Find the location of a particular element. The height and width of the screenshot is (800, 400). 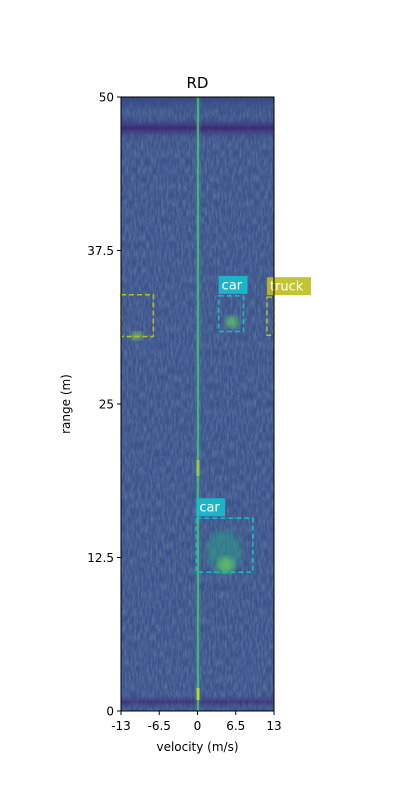

detection-label-truck: truck is located at coordinates (287, 287).